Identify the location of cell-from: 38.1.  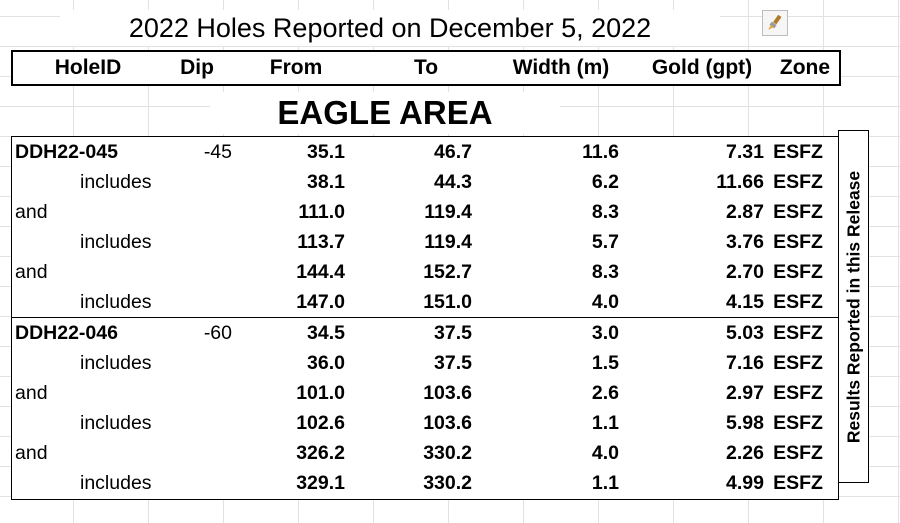
(326, 182).